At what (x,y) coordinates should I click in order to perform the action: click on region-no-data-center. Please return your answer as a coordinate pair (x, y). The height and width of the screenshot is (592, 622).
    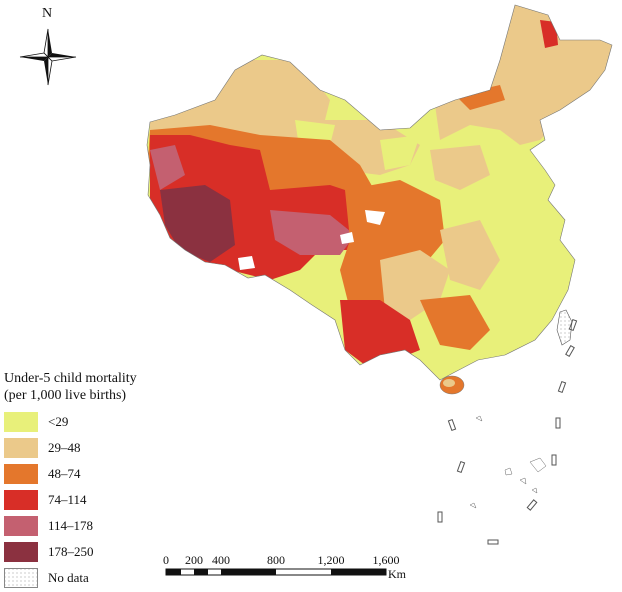
    Looking at the image, I should click on (347, 238).